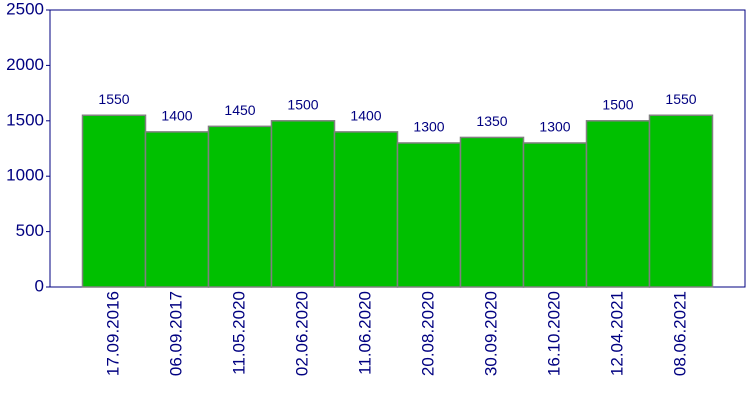 This screenshot has height=400, width=750. What do you see at coordinates (679, 333) in the screenshot?
I see `x-tick-label: 08.06.2021` at bounding box center [679, 333].